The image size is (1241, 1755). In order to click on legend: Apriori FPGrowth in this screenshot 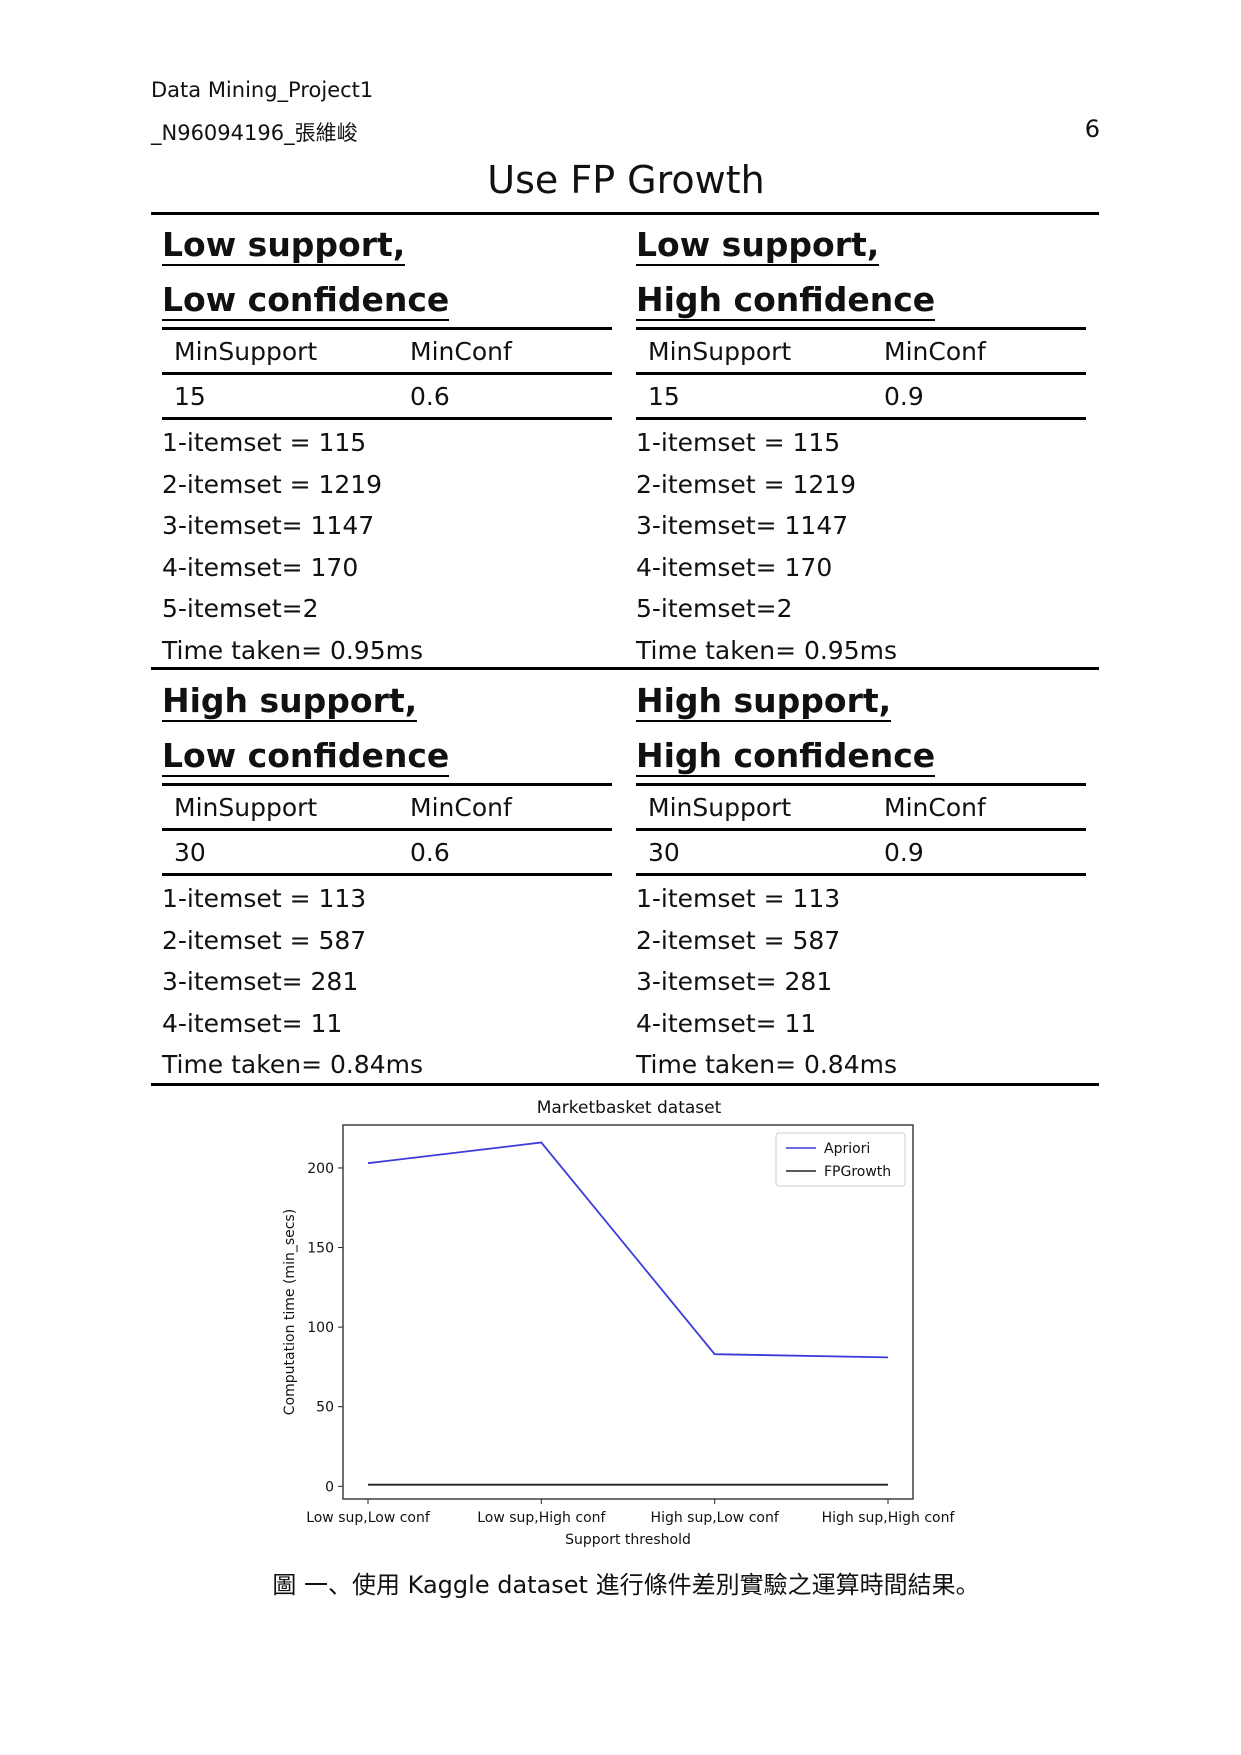, I will do `click(840, 1159)`.